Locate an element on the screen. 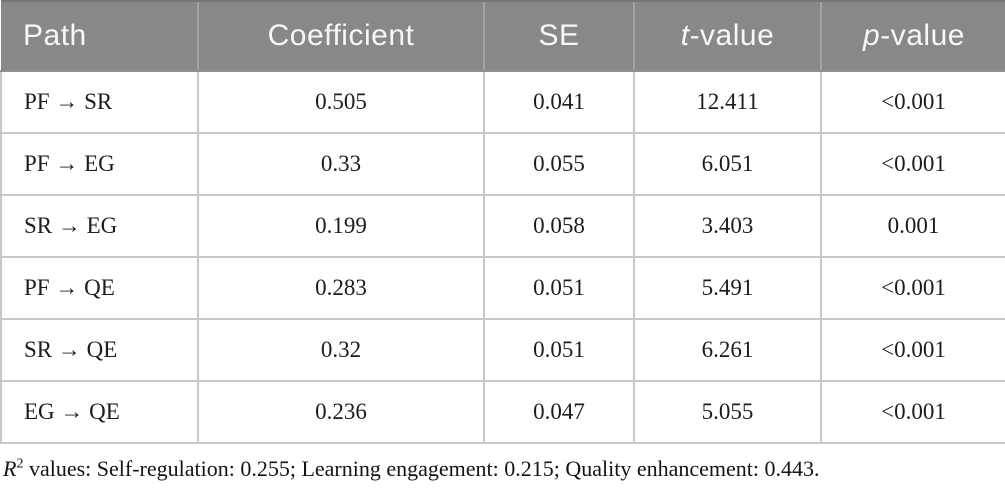 This screenshot has width=1005, height=497. column-header-t-value: t-value is located at coordinates (727, 36).